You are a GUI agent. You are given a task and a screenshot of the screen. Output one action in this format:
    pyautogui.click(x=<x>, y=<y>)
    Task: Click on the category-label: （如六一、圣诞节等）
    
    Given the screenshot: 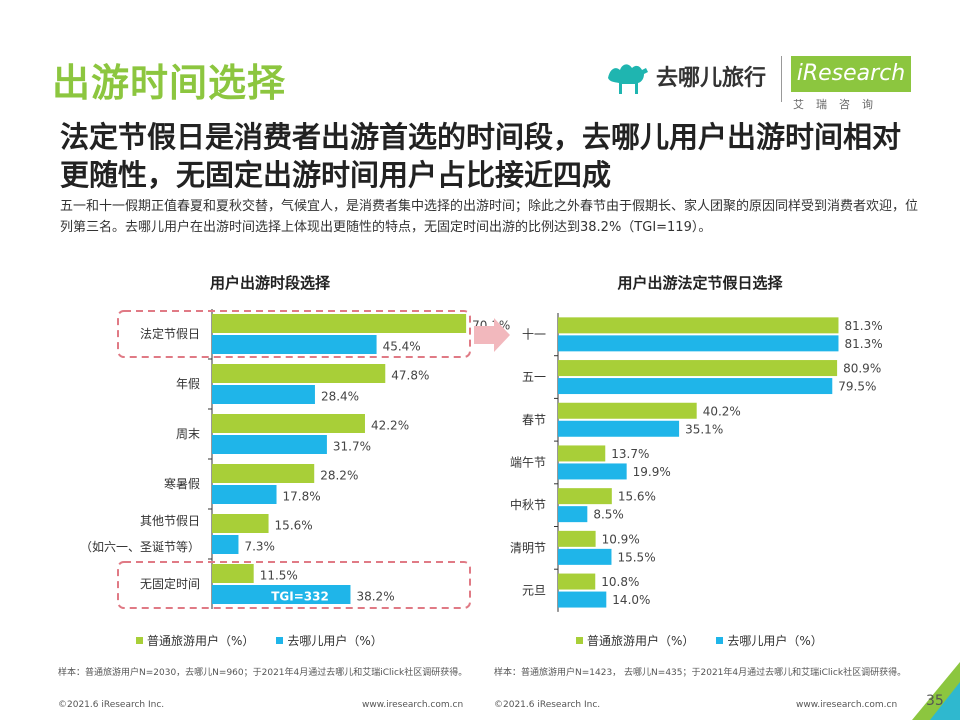 What is the action you would take?
    pyautogui.click(x=140, y=546)
    